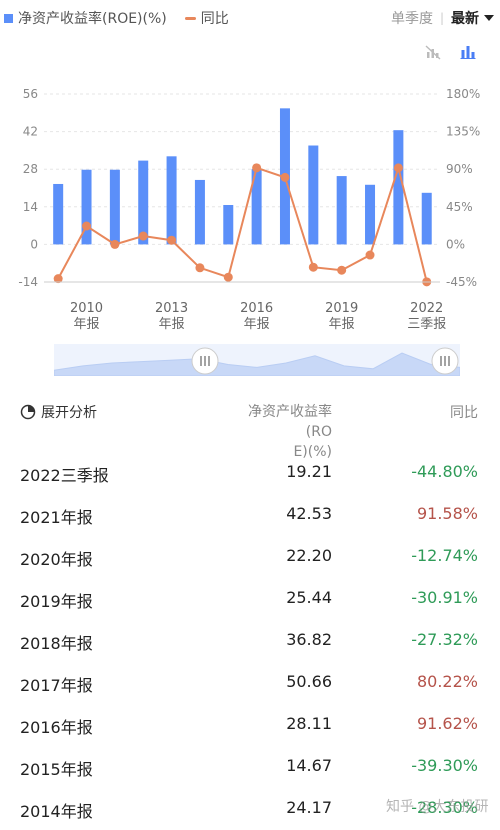 The image size is (500, 830). I want to click on legend-label-yoy: 同比, so click(214, 19).